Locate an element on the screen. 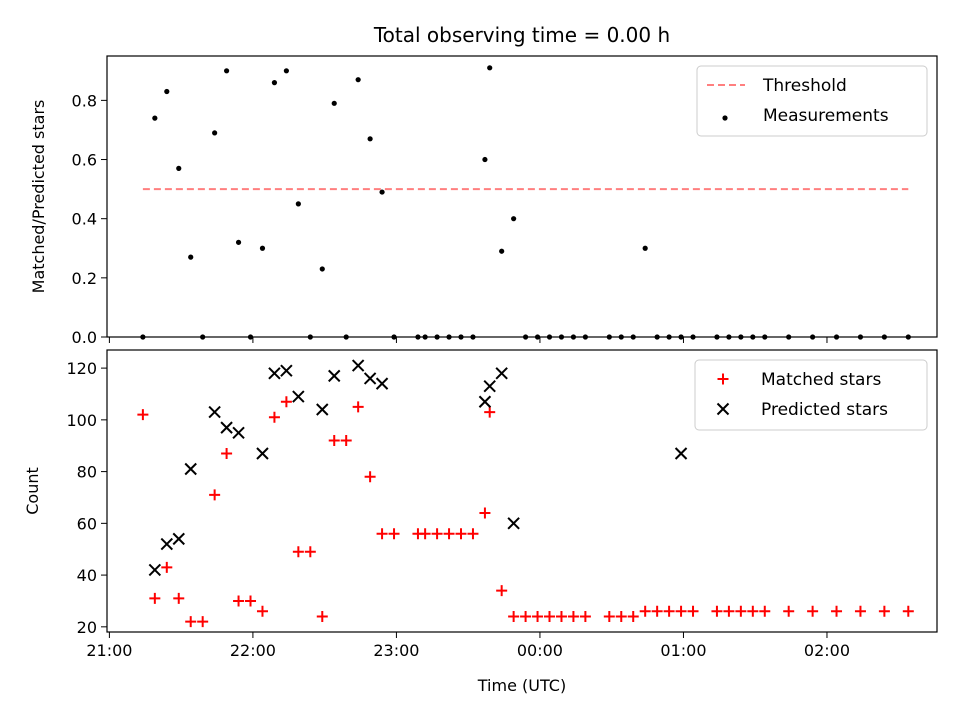 This screenshot has height=720, width=960. legend-box is located at coordinates (812, 101).